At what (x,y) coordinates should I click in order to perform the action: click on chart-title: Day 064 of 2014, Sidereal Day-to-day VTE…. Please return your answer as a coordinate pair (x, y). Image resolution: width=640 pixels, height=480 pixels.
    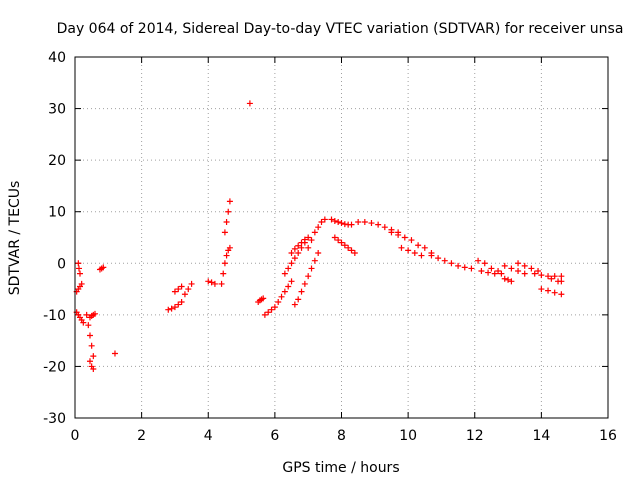
    Looking at the image, I should click on (340, 29).